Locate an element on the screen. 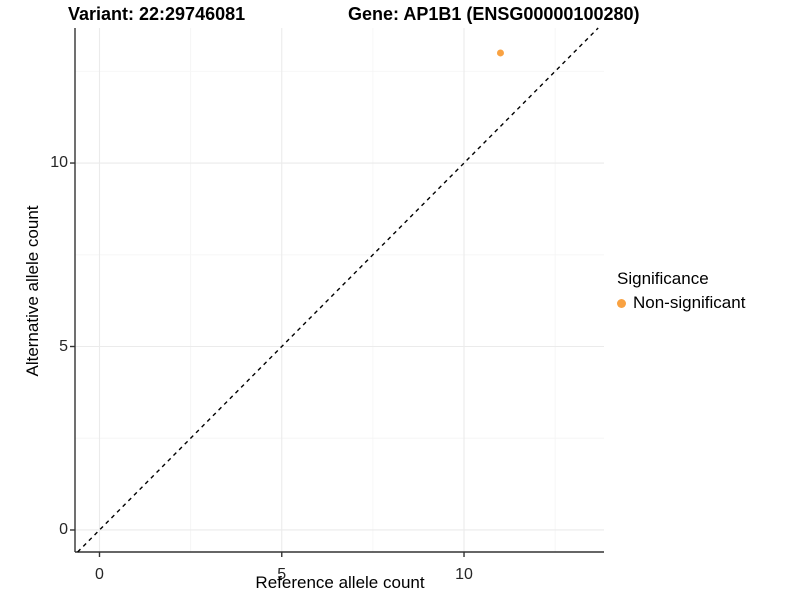  y-tick-label: 5 is located at coordinates (63, 346).